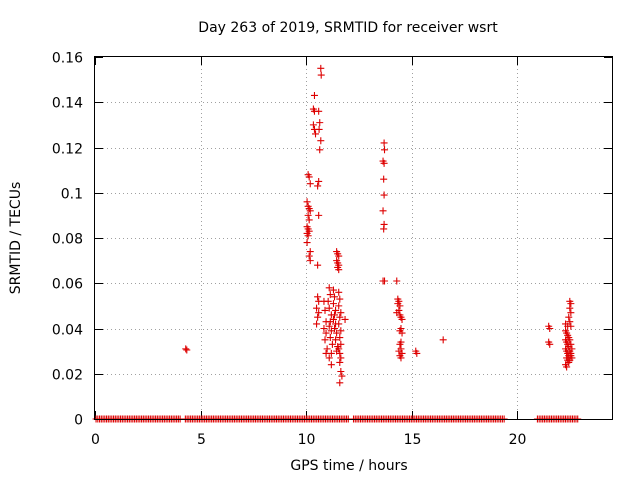 The image size is (640, 480). I want to click on y-tick-label: 0.06, so click(67, 285).